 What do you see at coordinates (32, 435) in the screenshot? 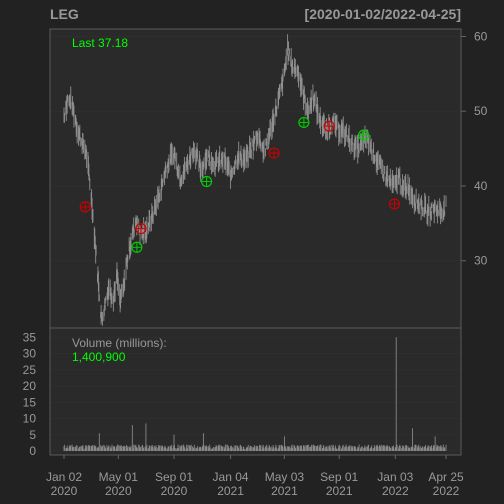
I see `volume-tick-label: 5` at bounding box center [32, 435].